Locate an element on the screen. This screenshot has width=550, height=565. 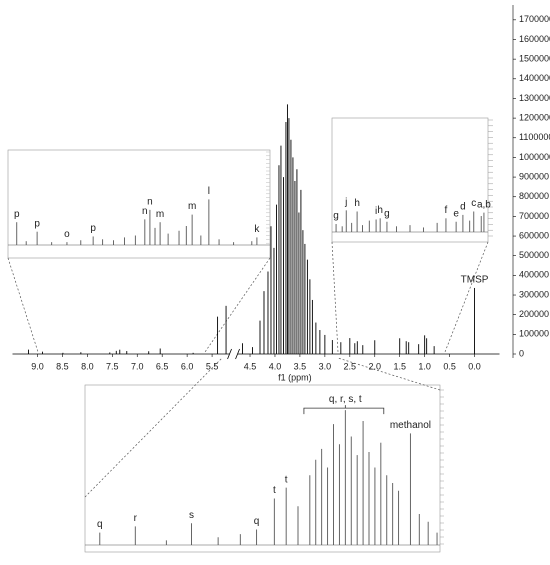
x-tick-label: 2.5 is located at coordinates (350, 366).